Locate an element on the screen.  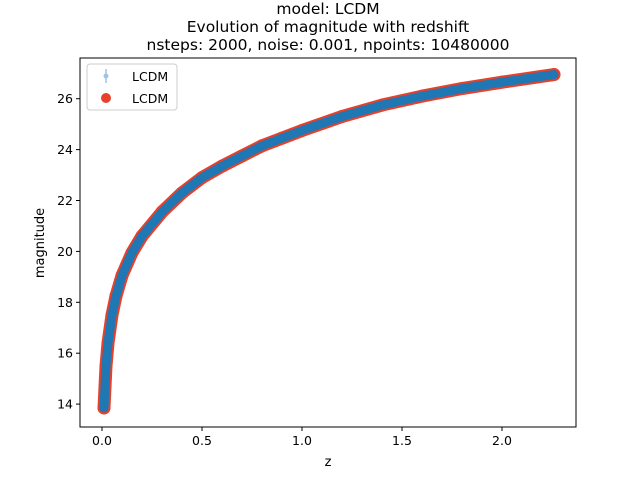
y-tick-label: 22 is located at coordinates (65, 200).